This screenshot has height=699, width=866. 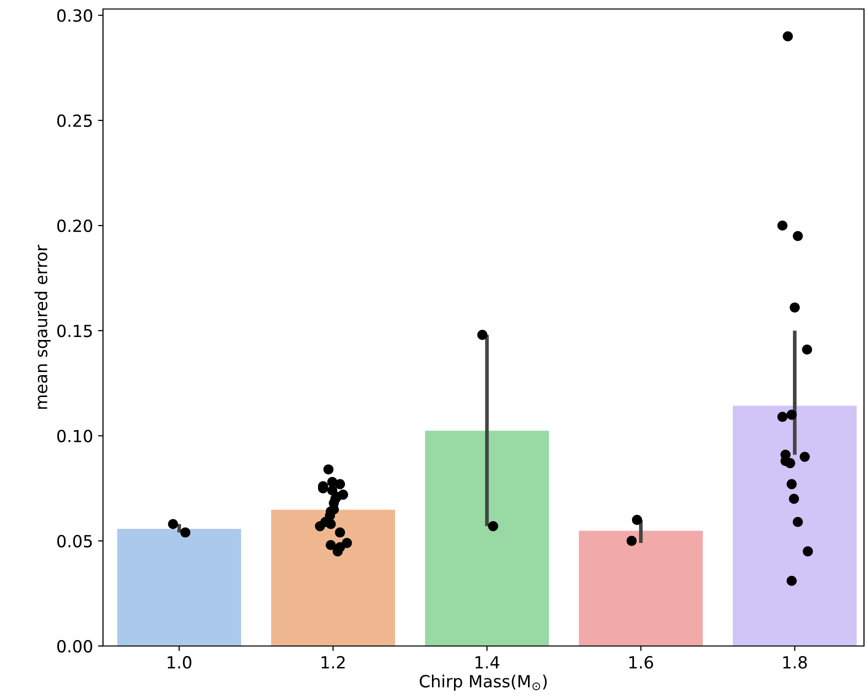 I want to click on y-tick-label: 0.00, so click(x=74, y=646).